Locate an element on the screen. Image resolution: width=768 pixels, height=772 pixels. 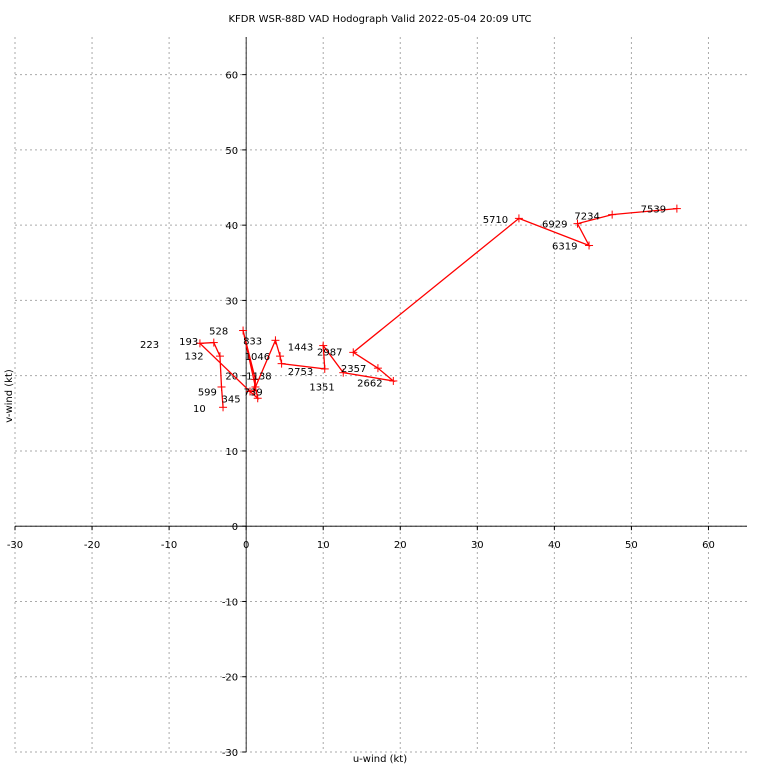
x-axis-label: u-wind (kt) is located at coordinates (380, 759).